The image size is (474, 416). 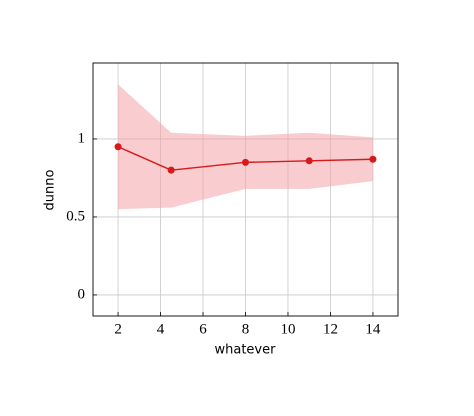 What do you see at coordinates (161, 329) in the screenshot?
I see `x-tick-label: 4` at bounding box center [161, 329].